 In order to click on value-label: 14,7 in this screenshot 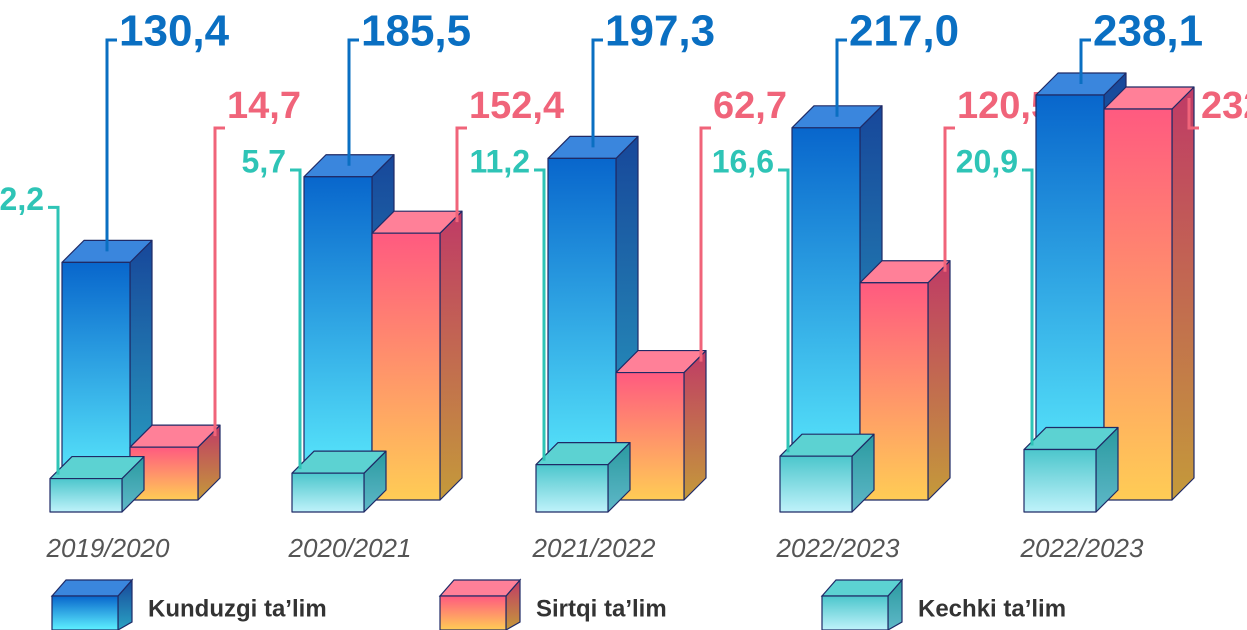, I will do `click(264, 106)`.